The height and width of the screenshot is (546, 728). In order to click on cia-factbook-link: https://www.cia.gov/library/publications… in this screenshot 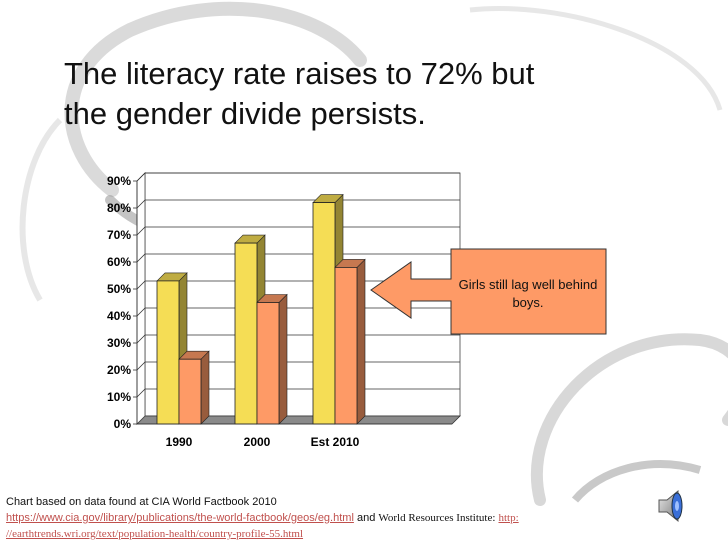, I will do `click(180, 518)`.